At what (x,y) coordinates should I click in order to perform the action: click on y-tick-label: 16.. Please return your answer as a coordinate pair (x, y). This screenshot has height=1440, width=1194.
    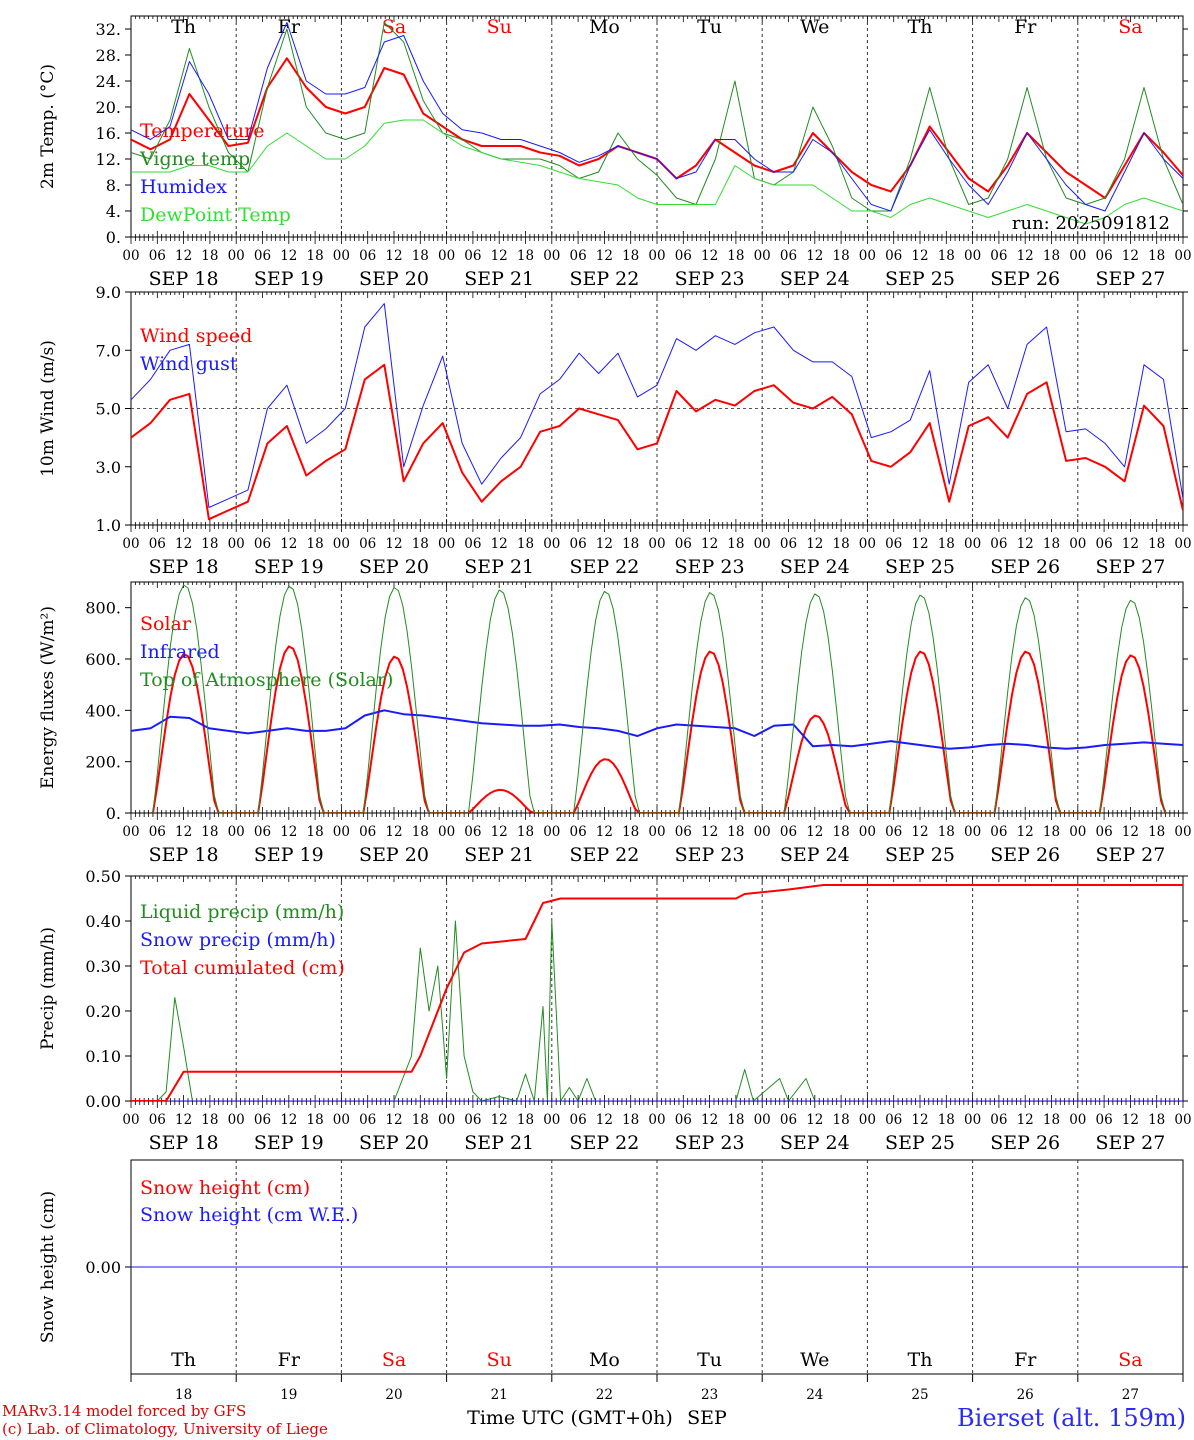
    Looking at the image, I should click on (108, 133).